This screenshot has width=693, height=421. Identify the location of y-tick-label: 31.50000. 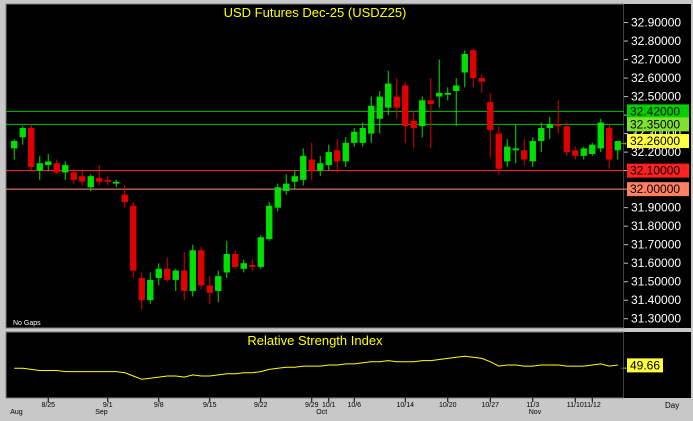
(656, 282).